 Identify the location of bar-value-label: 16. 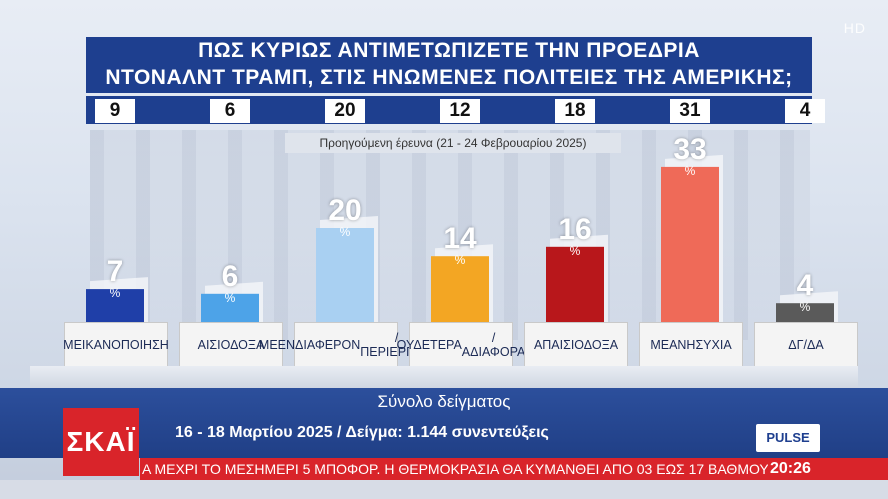
(575, 229).